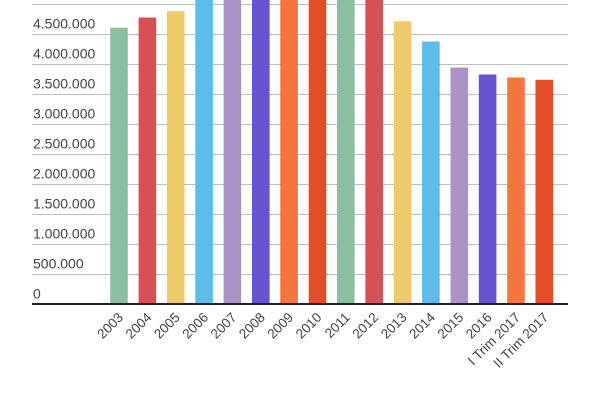 This screenshot has width=600, height=400. Describe the element at coordinates (167, 326) in the screenshot. I see `svg-text: 2005` at that location.